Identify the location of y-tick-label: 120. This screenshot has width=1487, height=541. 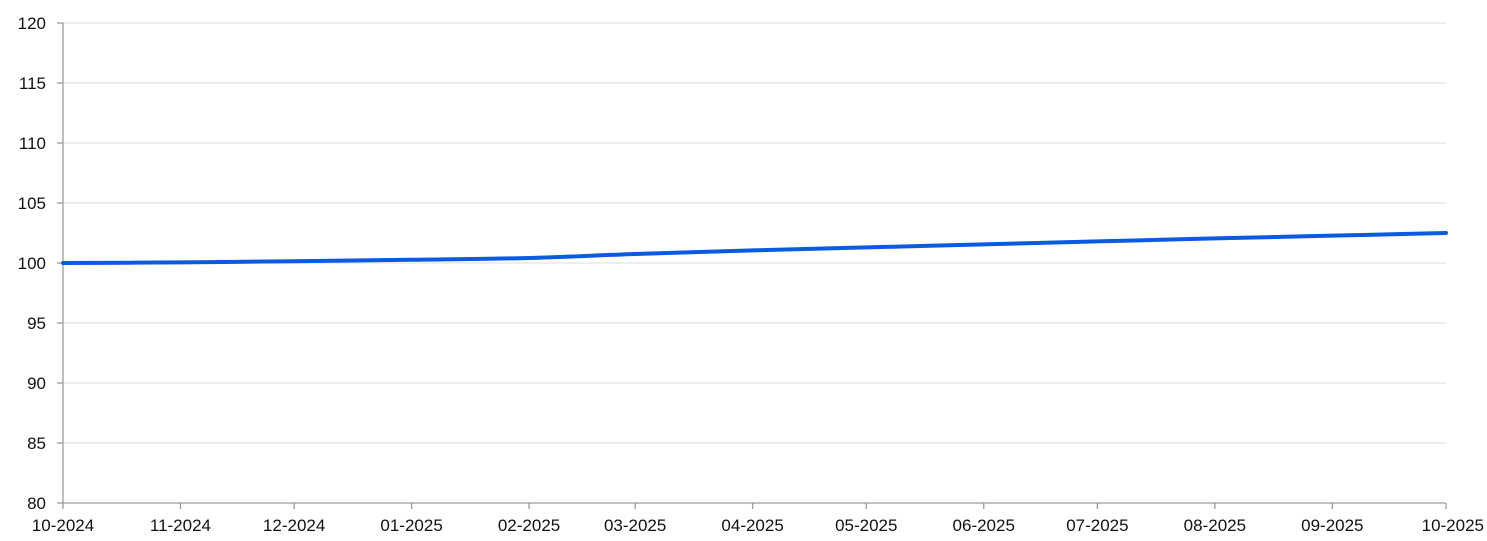
(32, 23).